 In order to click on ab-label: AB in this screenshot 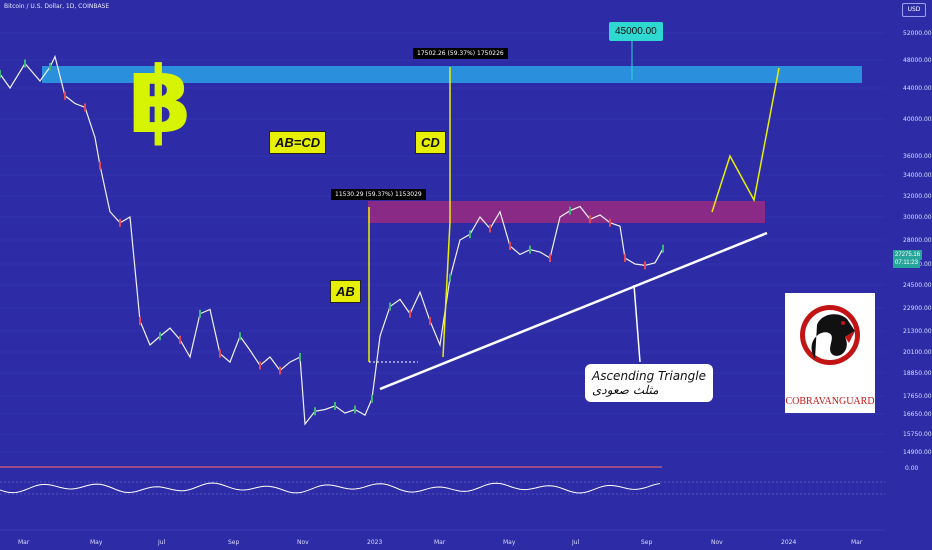, I will do `click(345, 291)`.